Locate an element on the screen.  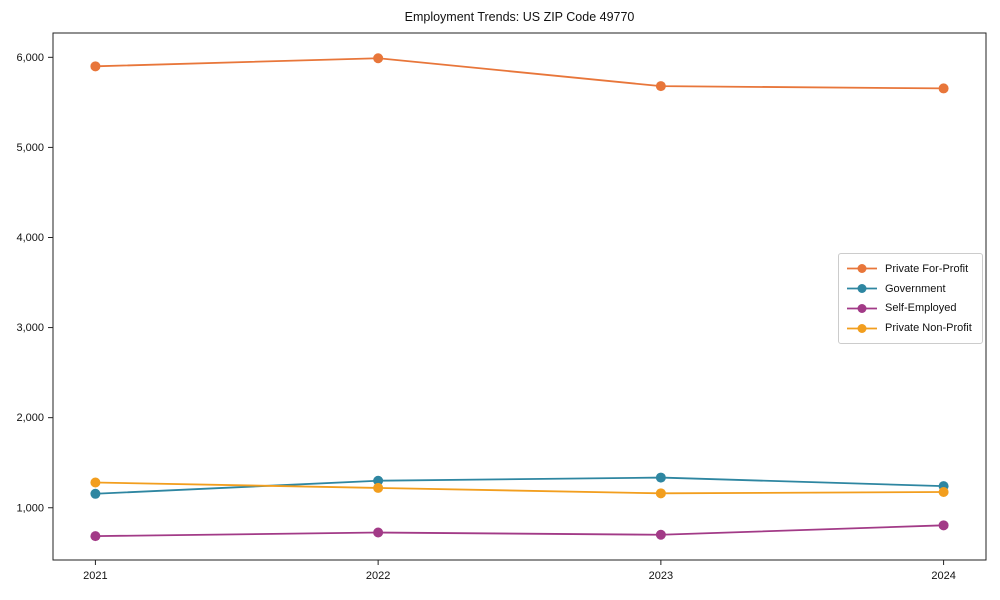
y-axis-tick-label: 2,000 is located at coordinates (30, 418).